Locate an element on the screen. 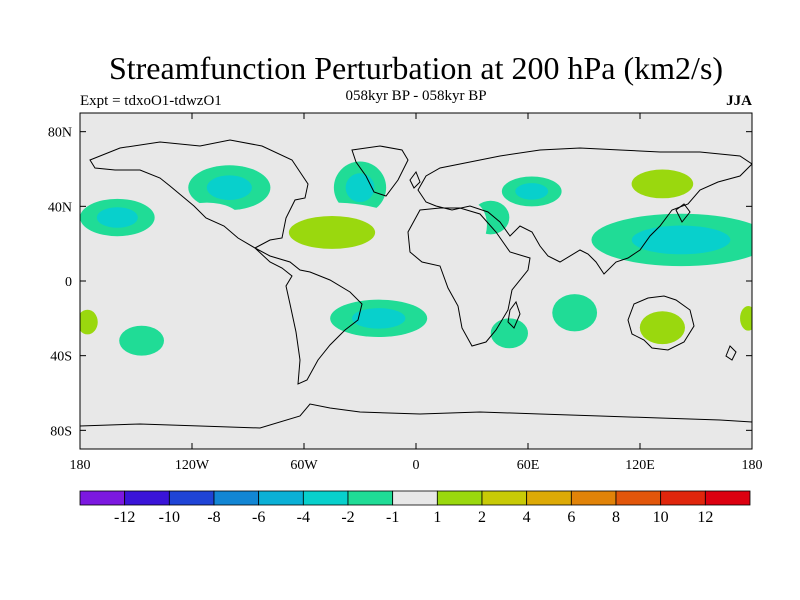 This screenshot has width=800, height=600. anomaly-region-neg-s-pacific is located at coordinates (141, 340).